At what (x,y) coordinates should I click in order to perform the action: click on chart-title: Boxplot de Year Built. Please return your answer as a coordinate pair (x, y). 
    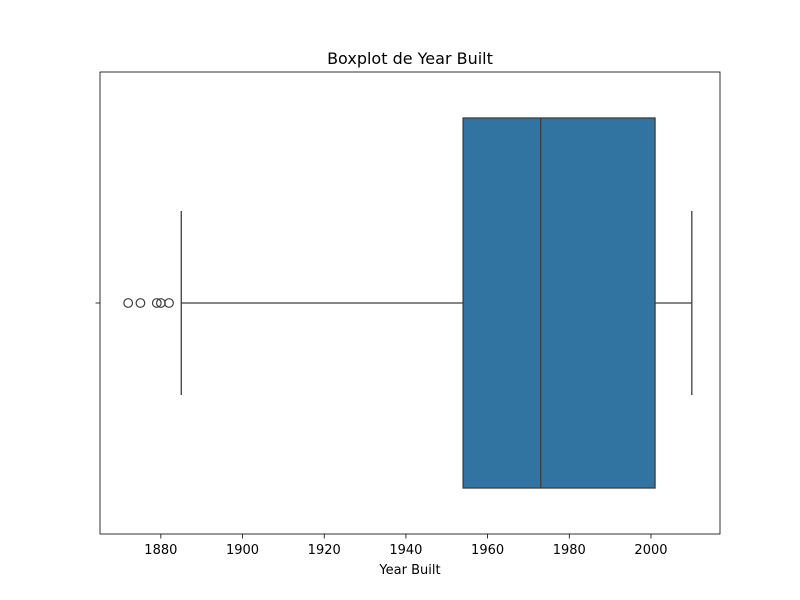
    Looking at the image, I should click on (410, 58).